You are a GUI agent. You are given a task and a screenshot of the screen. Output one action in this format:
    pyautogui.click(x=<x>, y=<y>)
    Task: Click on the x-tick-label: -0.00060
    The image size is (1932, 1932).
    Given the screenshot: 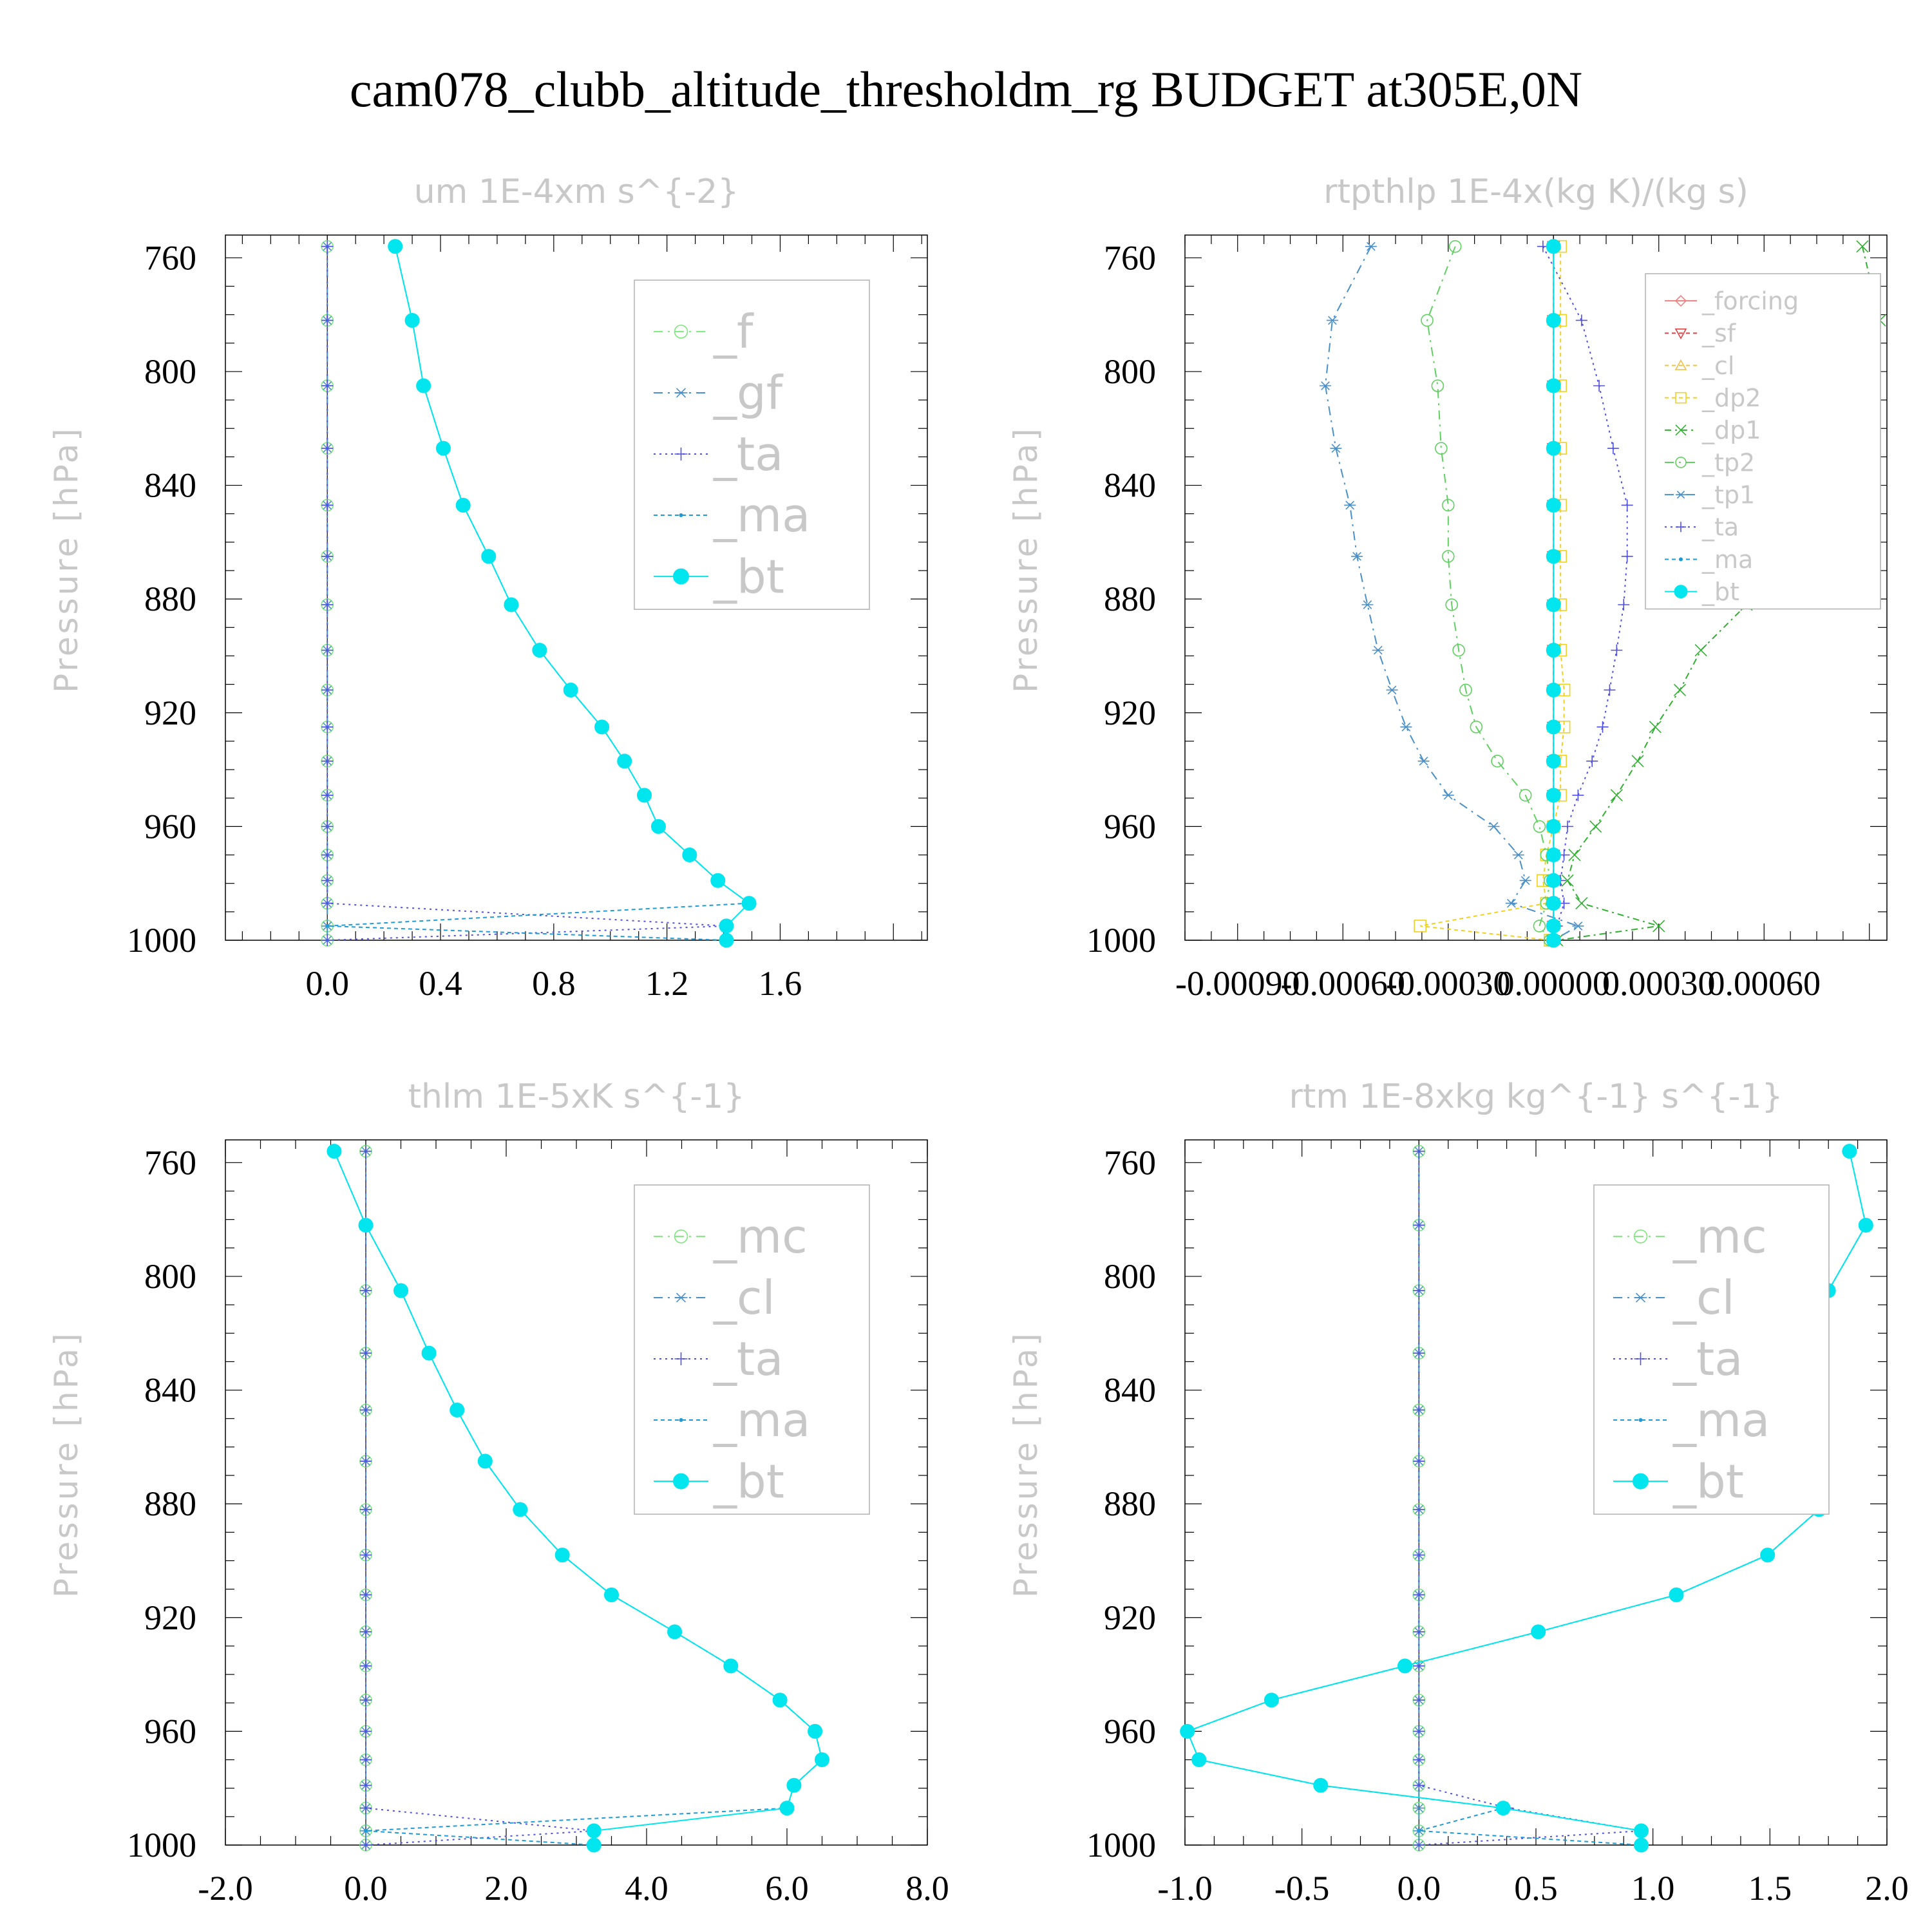 What is the action you would take?
    pyautogui.click(x=1343, y=983)
    